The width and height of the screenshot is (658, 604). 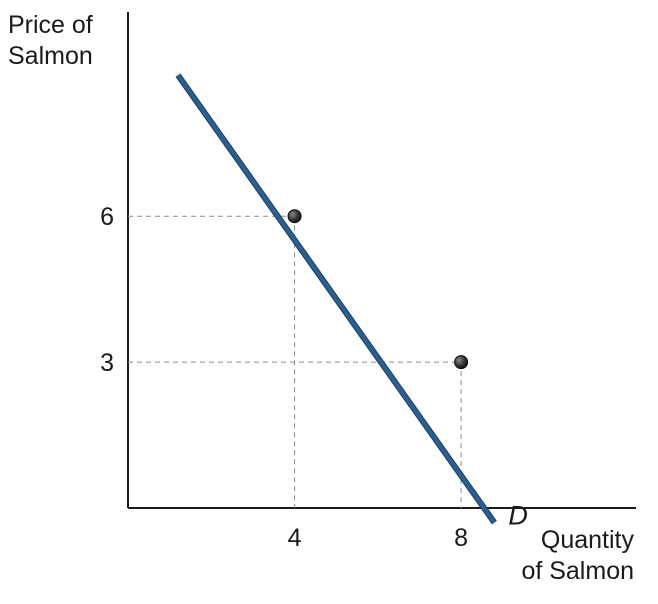 I want to click on demand-curve-label: D, so click(x=518, y=516).